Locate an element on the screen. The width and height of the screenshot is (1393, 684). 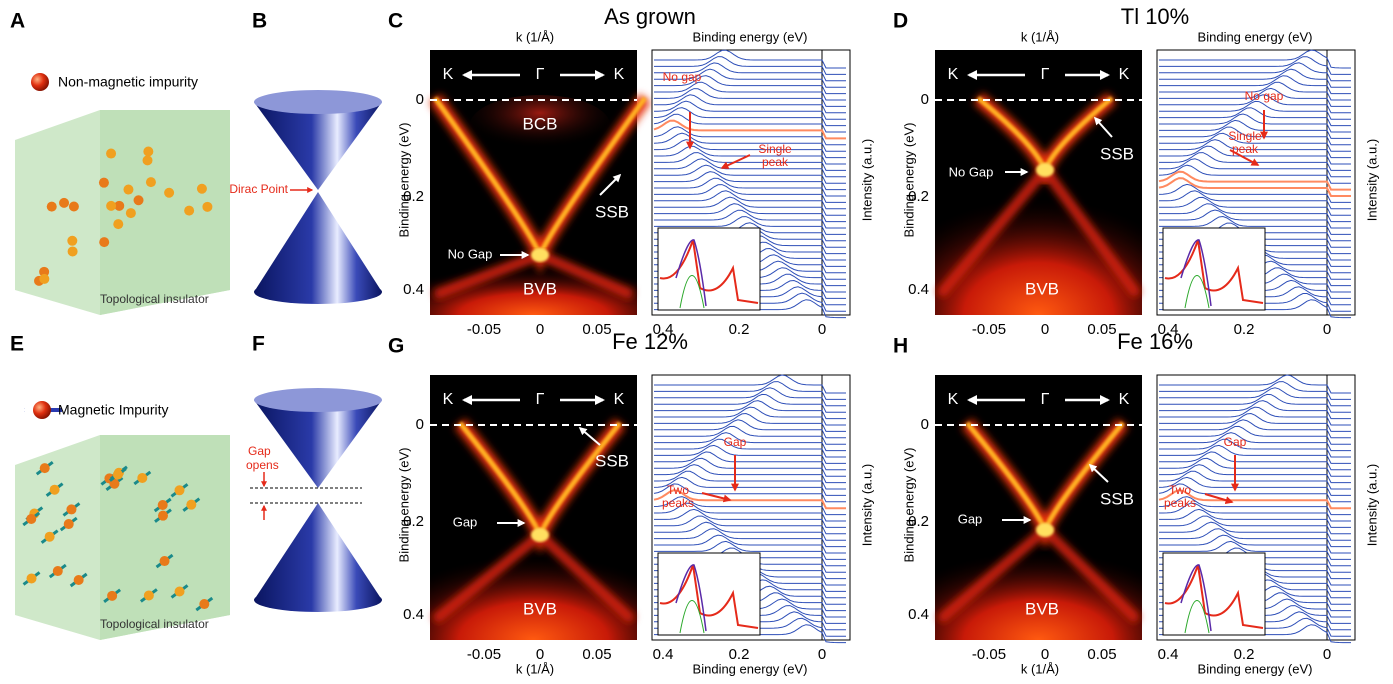
image-label: BCB is located at coordinates (540, 123).